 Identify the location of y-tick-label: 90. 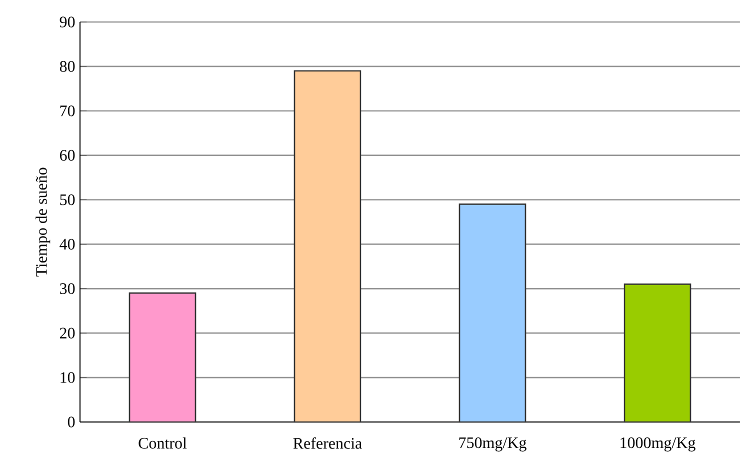
(67, 22).